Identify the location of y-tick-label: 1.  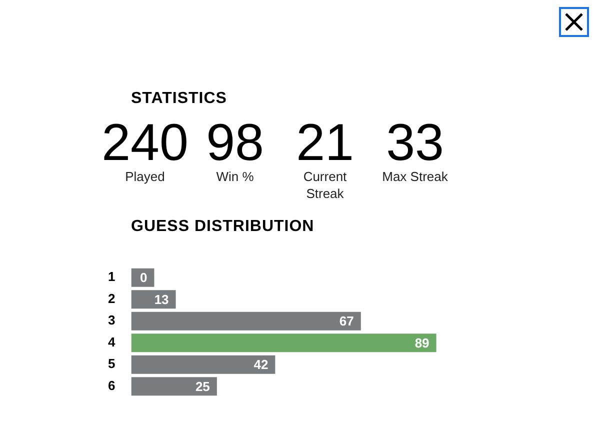
(112, 276).